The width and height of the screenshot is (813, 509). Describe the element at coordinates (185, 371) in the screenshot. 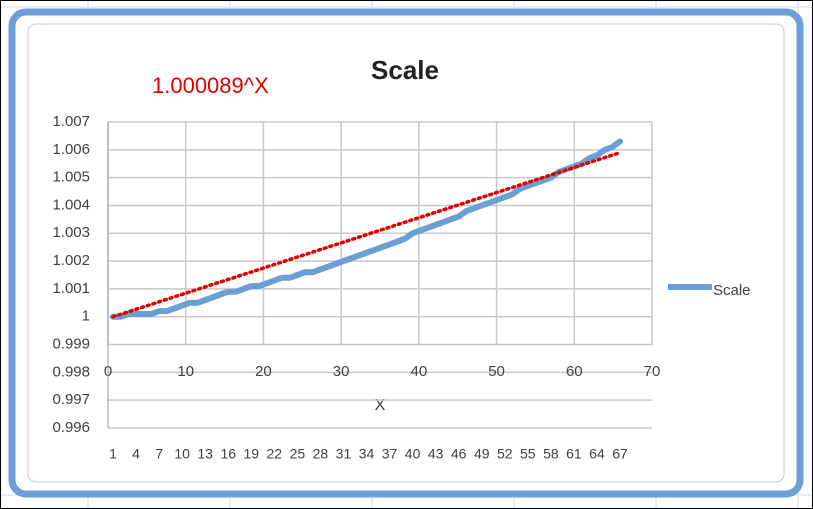

I see `x-tick-label: 10` at that location.